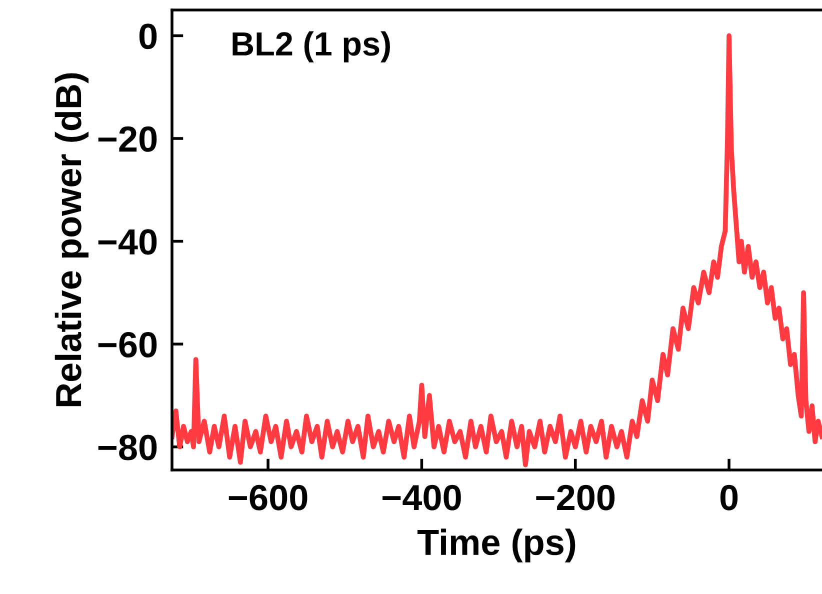  Describe the element at coordinates (268, 497) in the screenshot. I see `x-tick-label: −600` at that location.